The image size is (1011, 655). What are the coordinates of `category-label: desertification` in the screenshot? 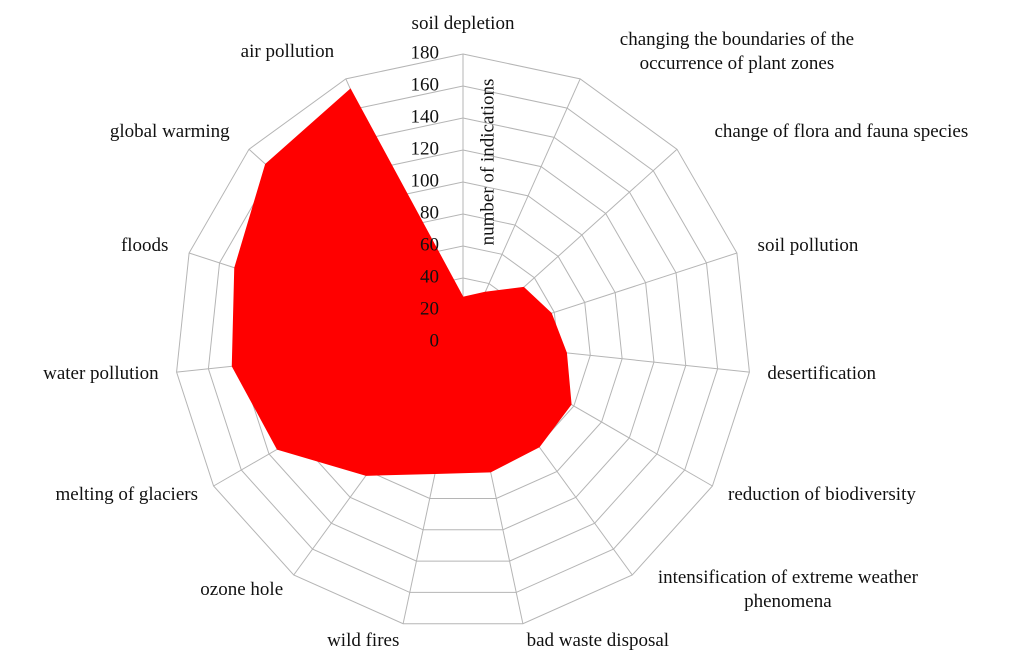 It's located at (821, 373).